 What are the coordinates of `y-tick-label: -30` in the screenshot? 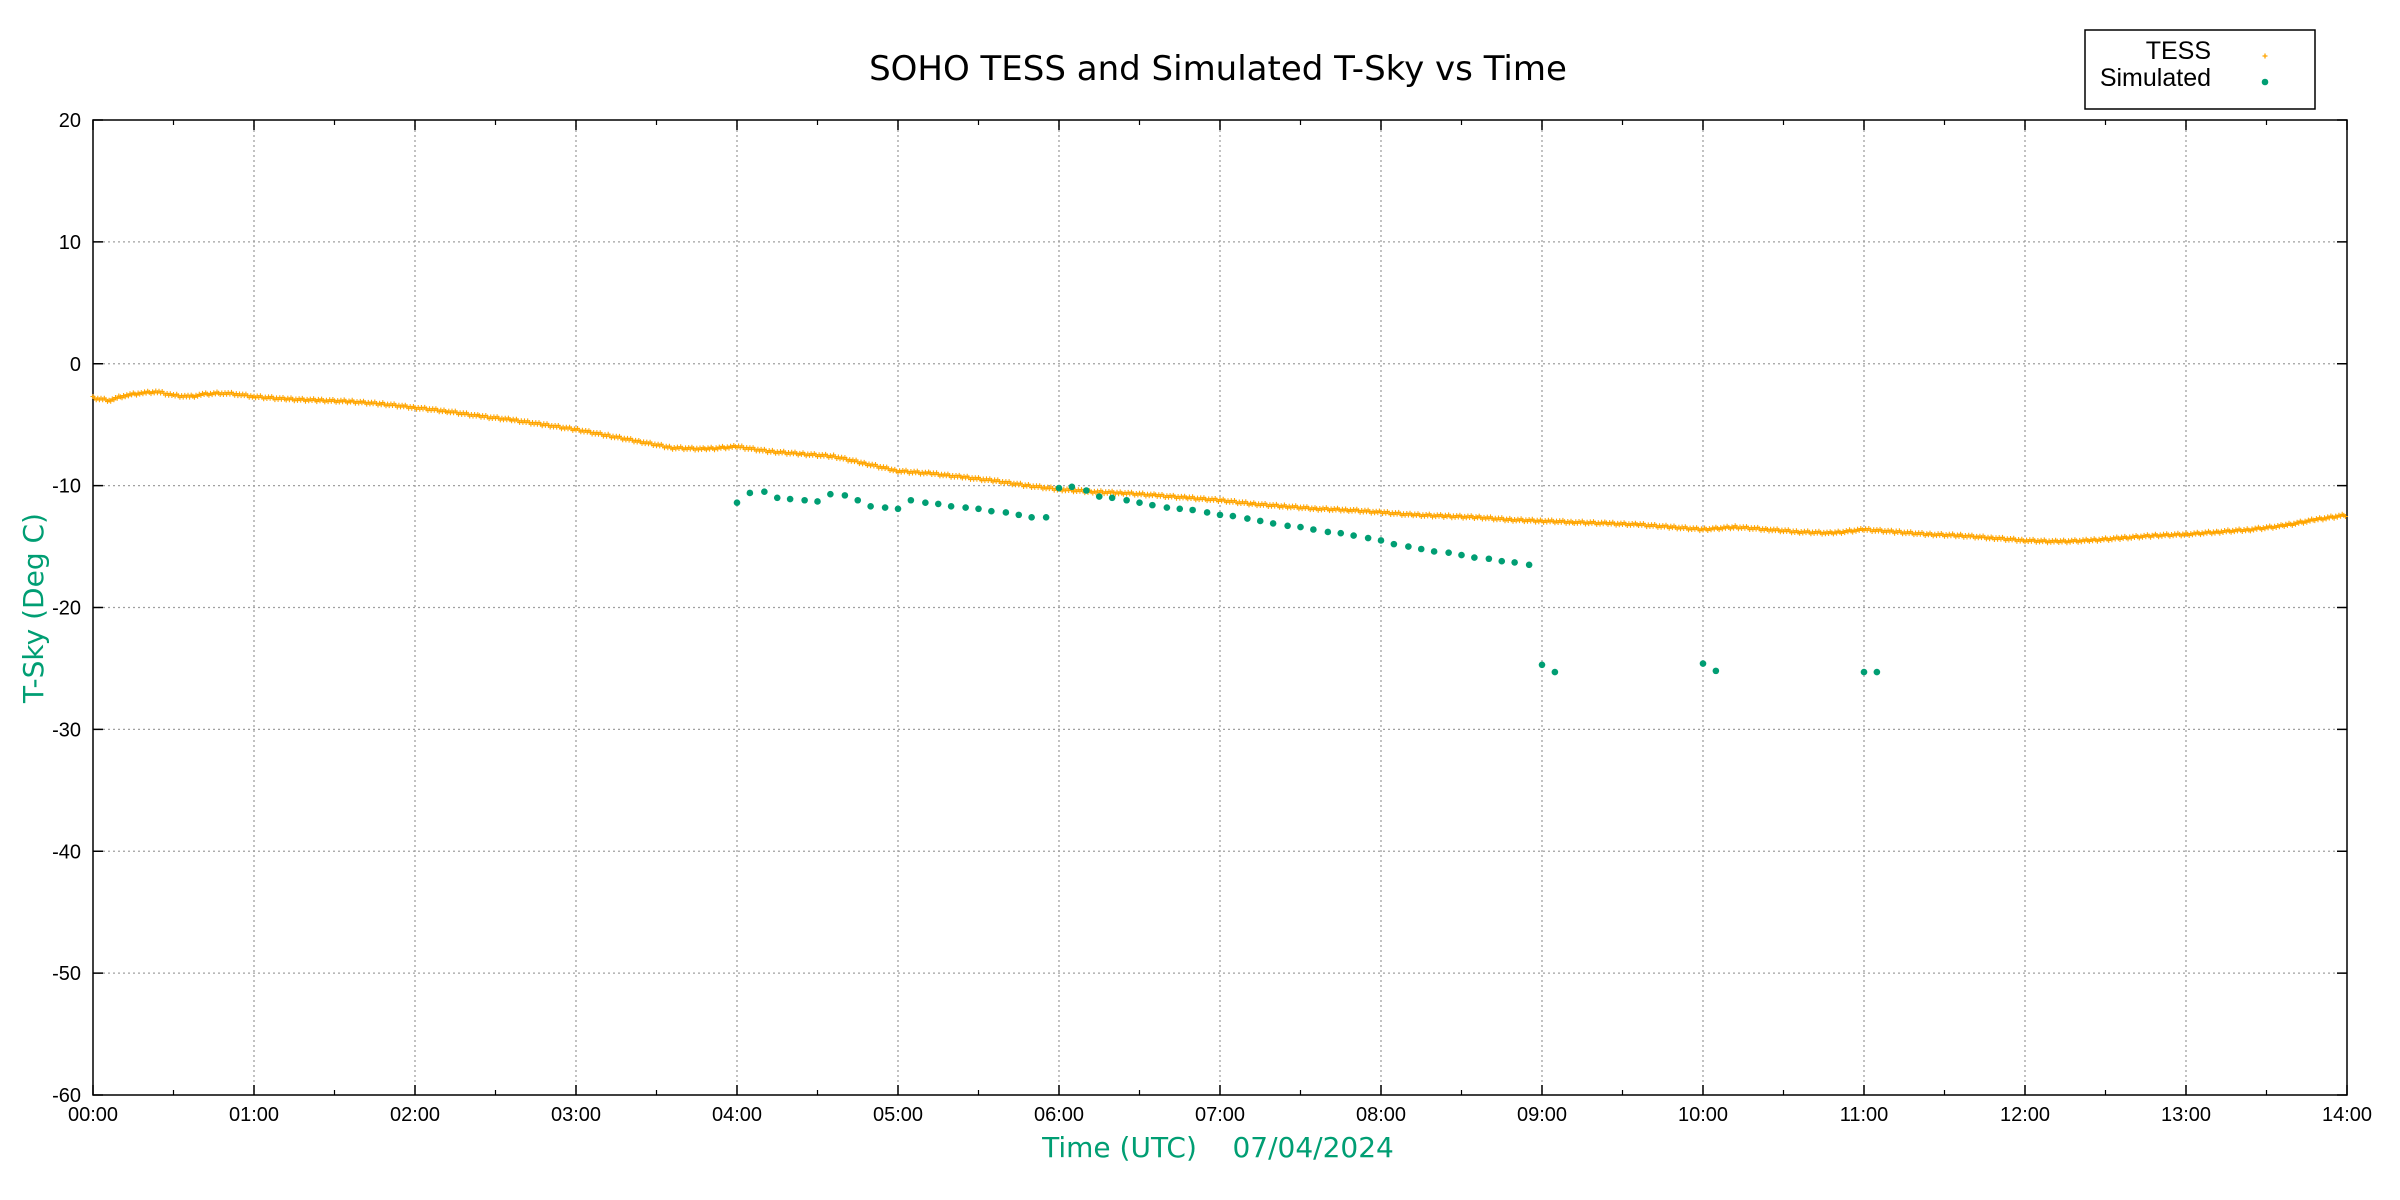 It's located at (66, 730).